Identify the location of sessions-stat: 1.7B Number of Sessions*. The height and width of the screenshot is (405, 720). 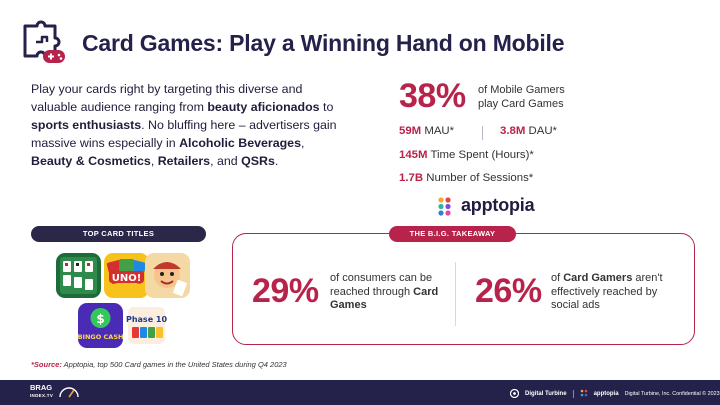
(466, 178).